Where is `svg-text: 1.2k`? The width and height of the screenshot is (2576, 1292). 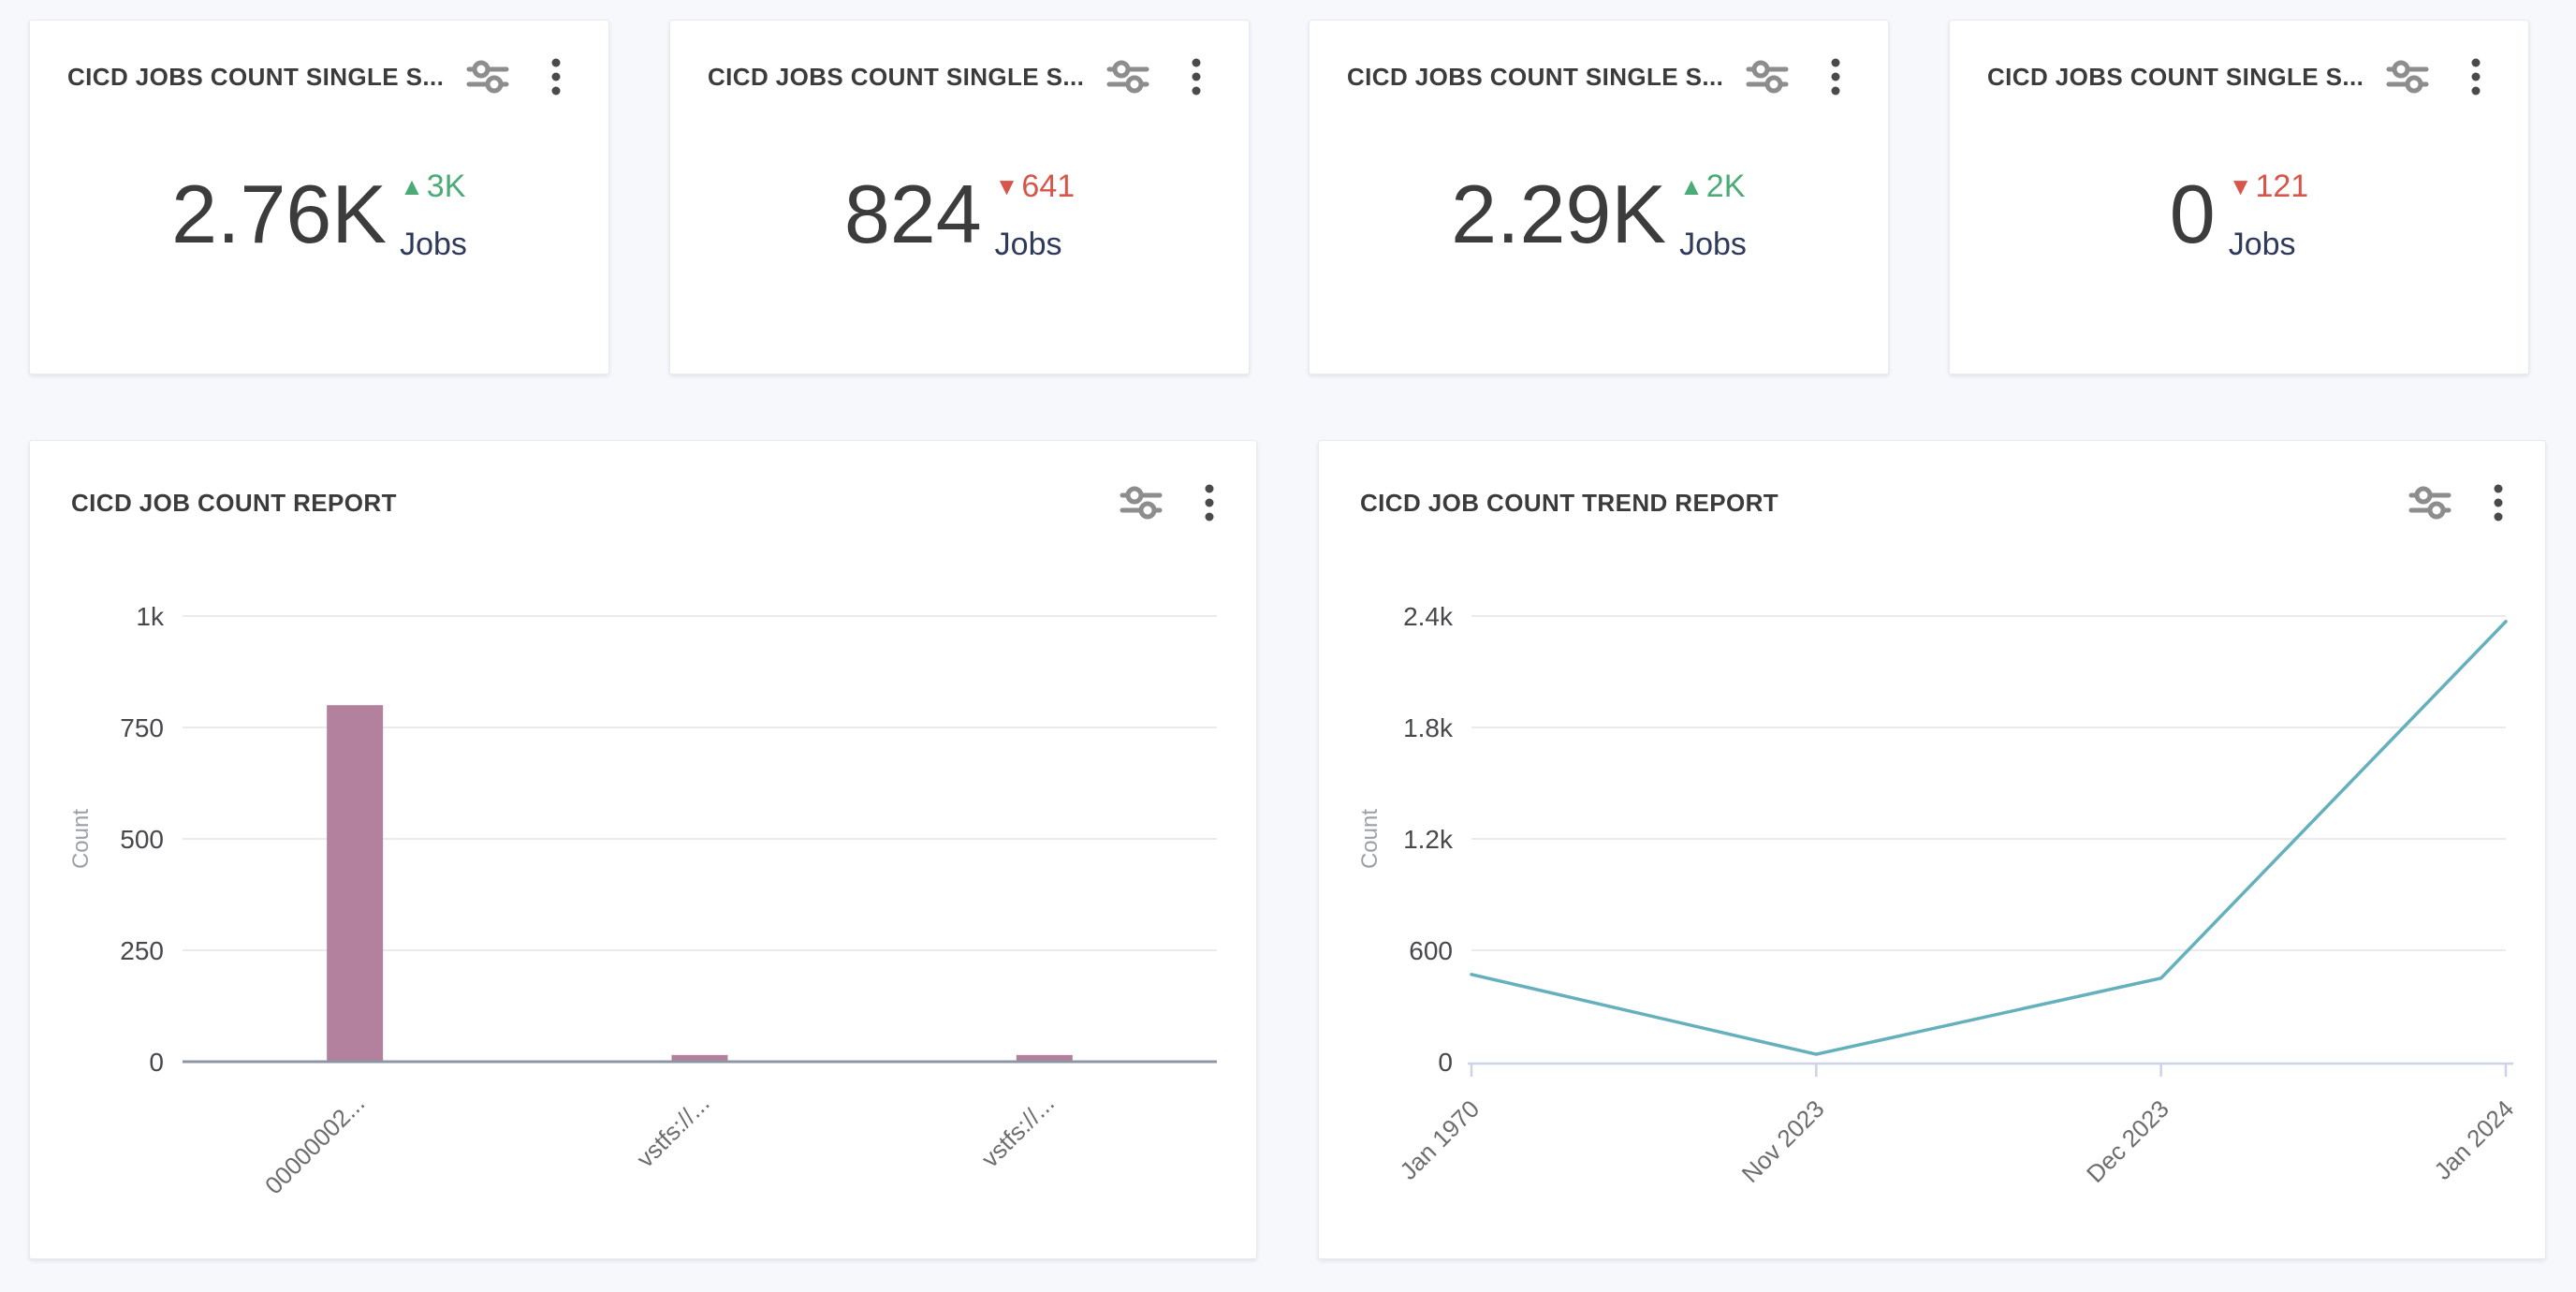
svg-text: 1.2k is located at coordinates (1428, 839).